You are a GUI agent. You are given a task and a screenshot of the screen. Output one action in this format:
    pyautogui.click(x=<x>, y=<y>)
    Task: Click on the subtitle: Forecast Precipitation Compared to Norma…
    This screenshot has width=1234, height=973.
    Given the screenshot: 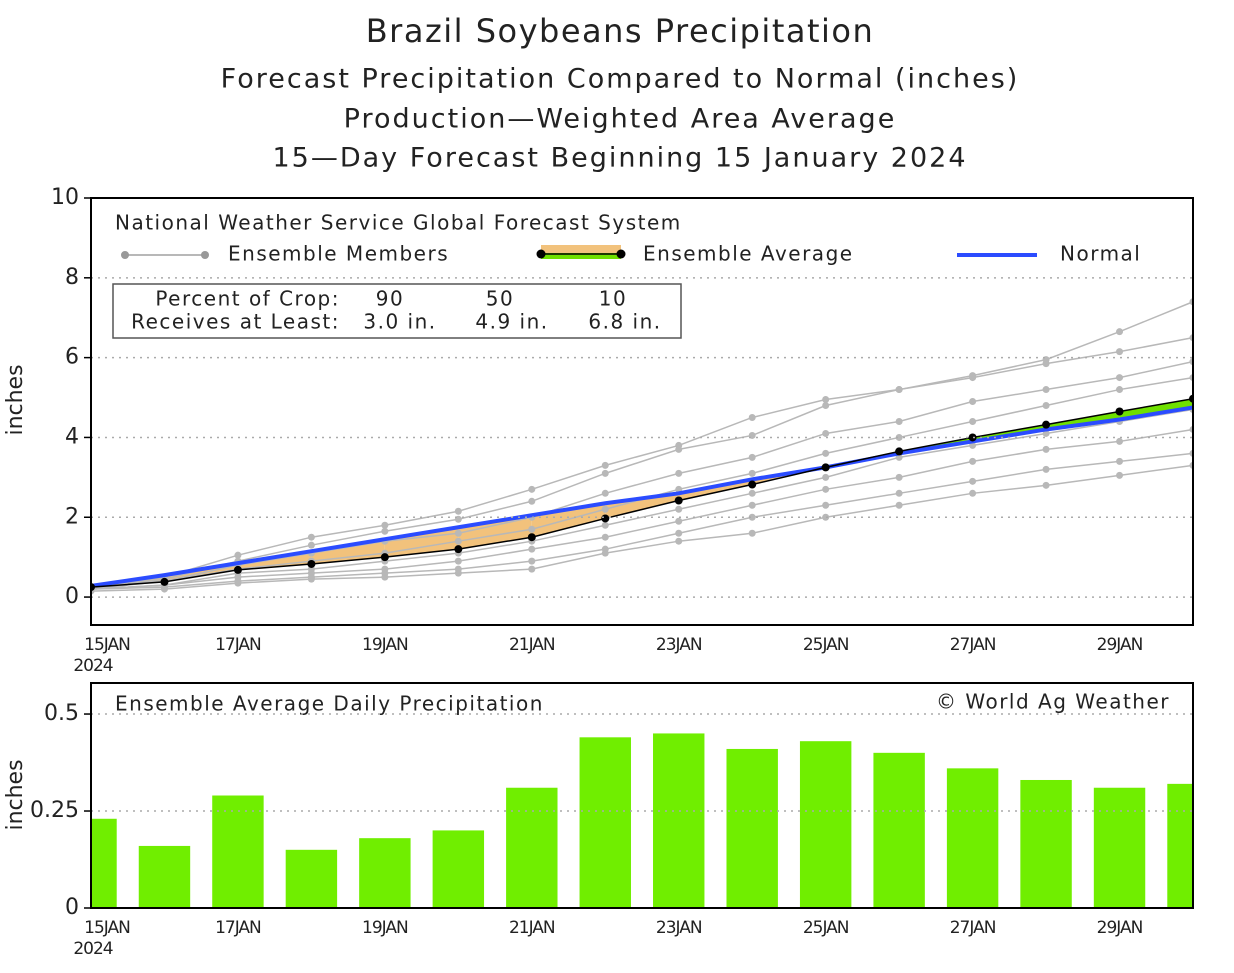 What is the action you would take?
    pyautogui.click(x=620, y=79)
    